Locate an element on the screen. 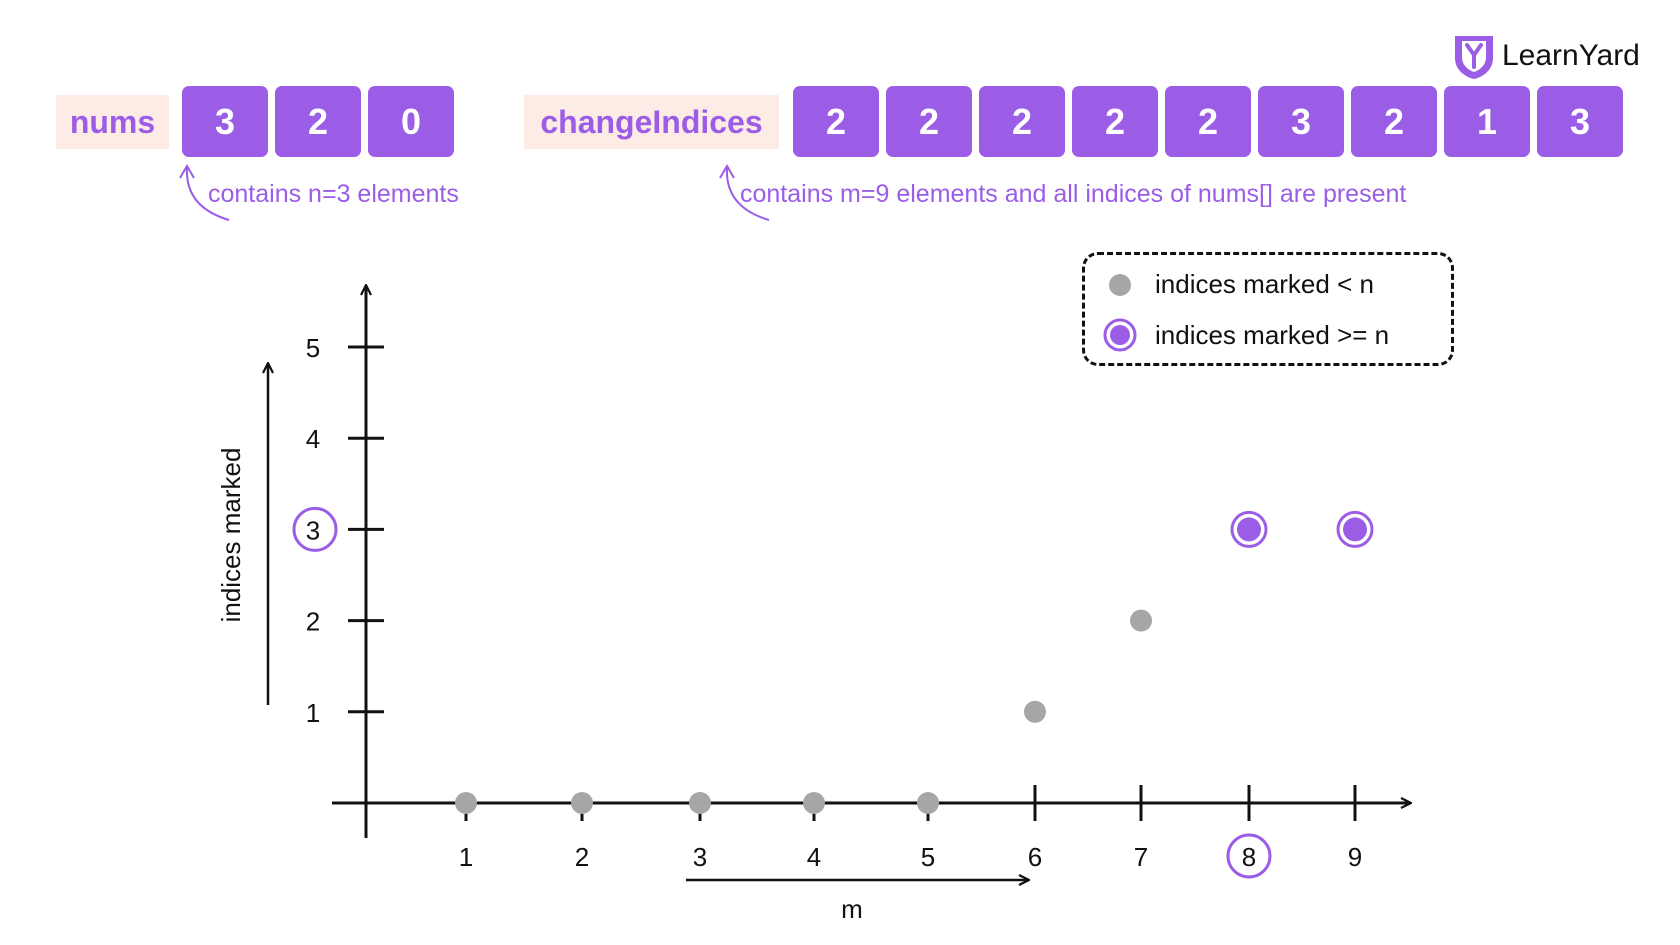  legend: indices marked < n indices marked >= n is located at coordinates (1268, 309).